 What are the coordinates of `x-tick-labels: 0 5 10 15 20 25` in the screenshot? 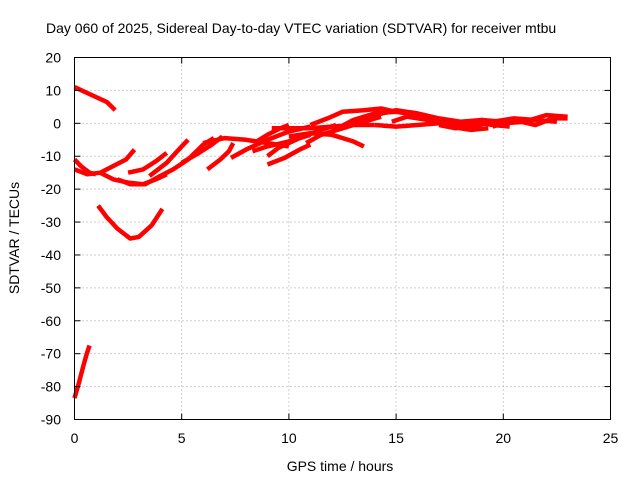 It's located at (345, 438).